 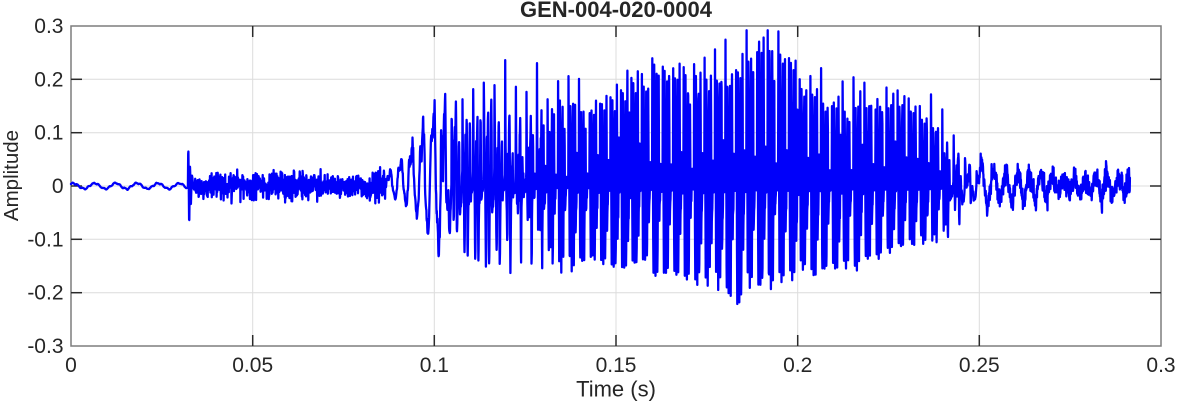 I want to click on svg-text: -0.1, so click(x=45, y=239).